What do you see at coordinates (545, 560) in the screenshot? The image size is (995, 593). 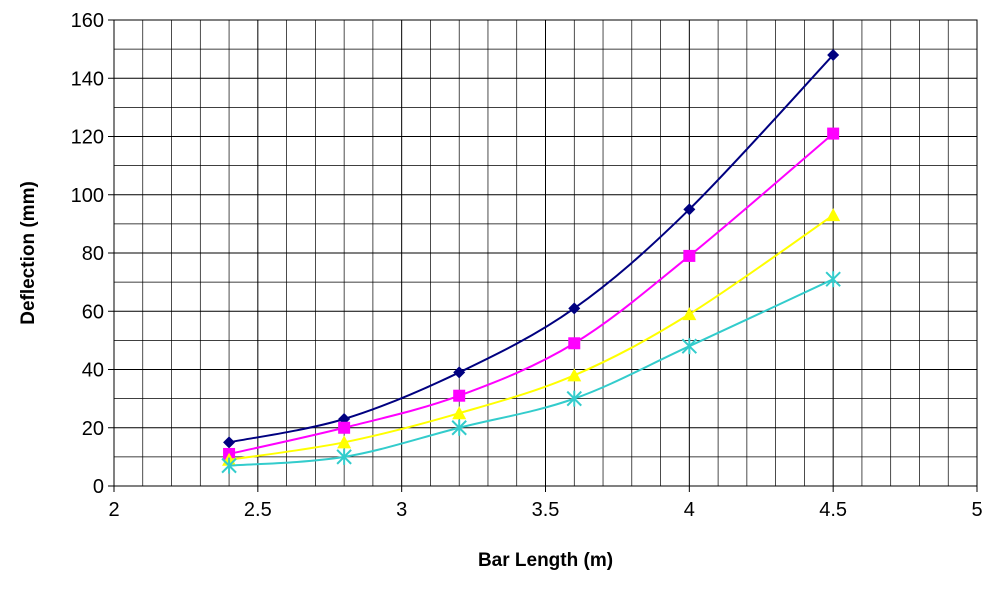 I see `x-axis-title: Bar Length (m)` at bounding box center [545, 560].